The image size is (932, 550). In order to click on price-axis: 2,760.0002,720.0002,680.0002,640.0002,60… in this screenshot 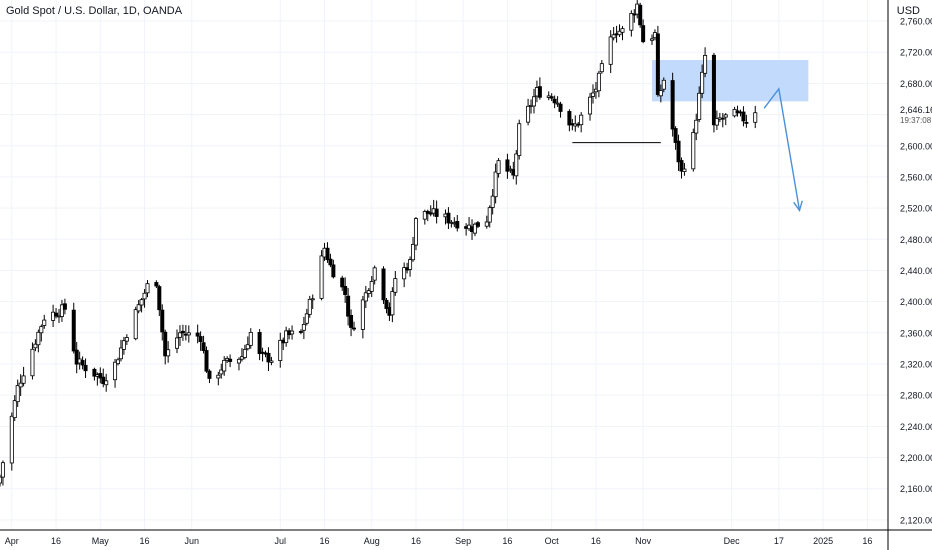, I will do `click(916, 271)`.